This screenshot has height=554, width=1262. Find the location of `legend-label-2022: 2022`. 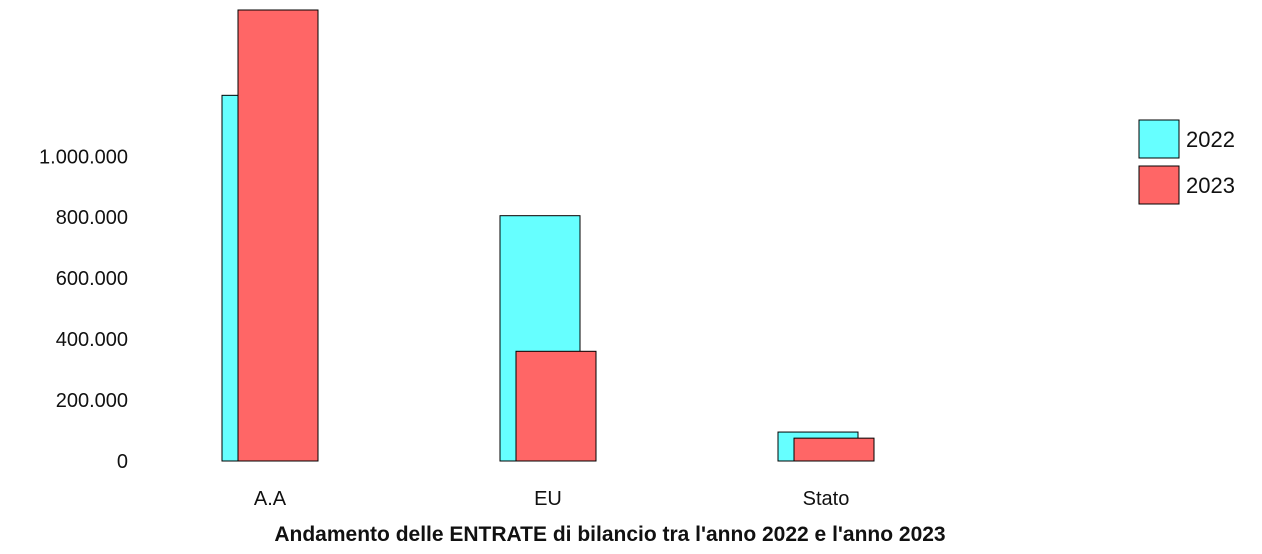

legend-label-2022: 2022 is located at coordinates (1210, 139).